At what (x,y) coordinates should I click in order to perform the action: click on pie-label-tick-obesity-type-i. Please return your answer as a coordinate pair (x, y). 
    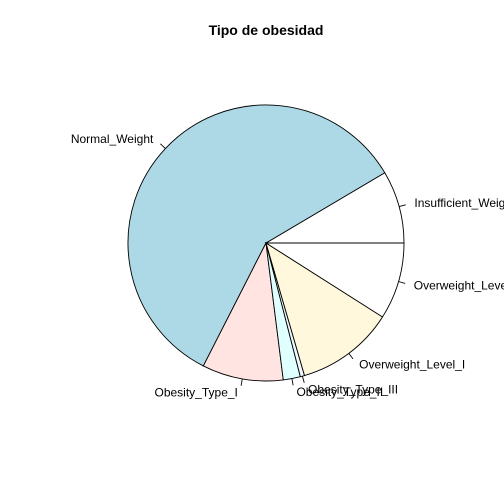
    Looking at the image, I should click on (241, 382).